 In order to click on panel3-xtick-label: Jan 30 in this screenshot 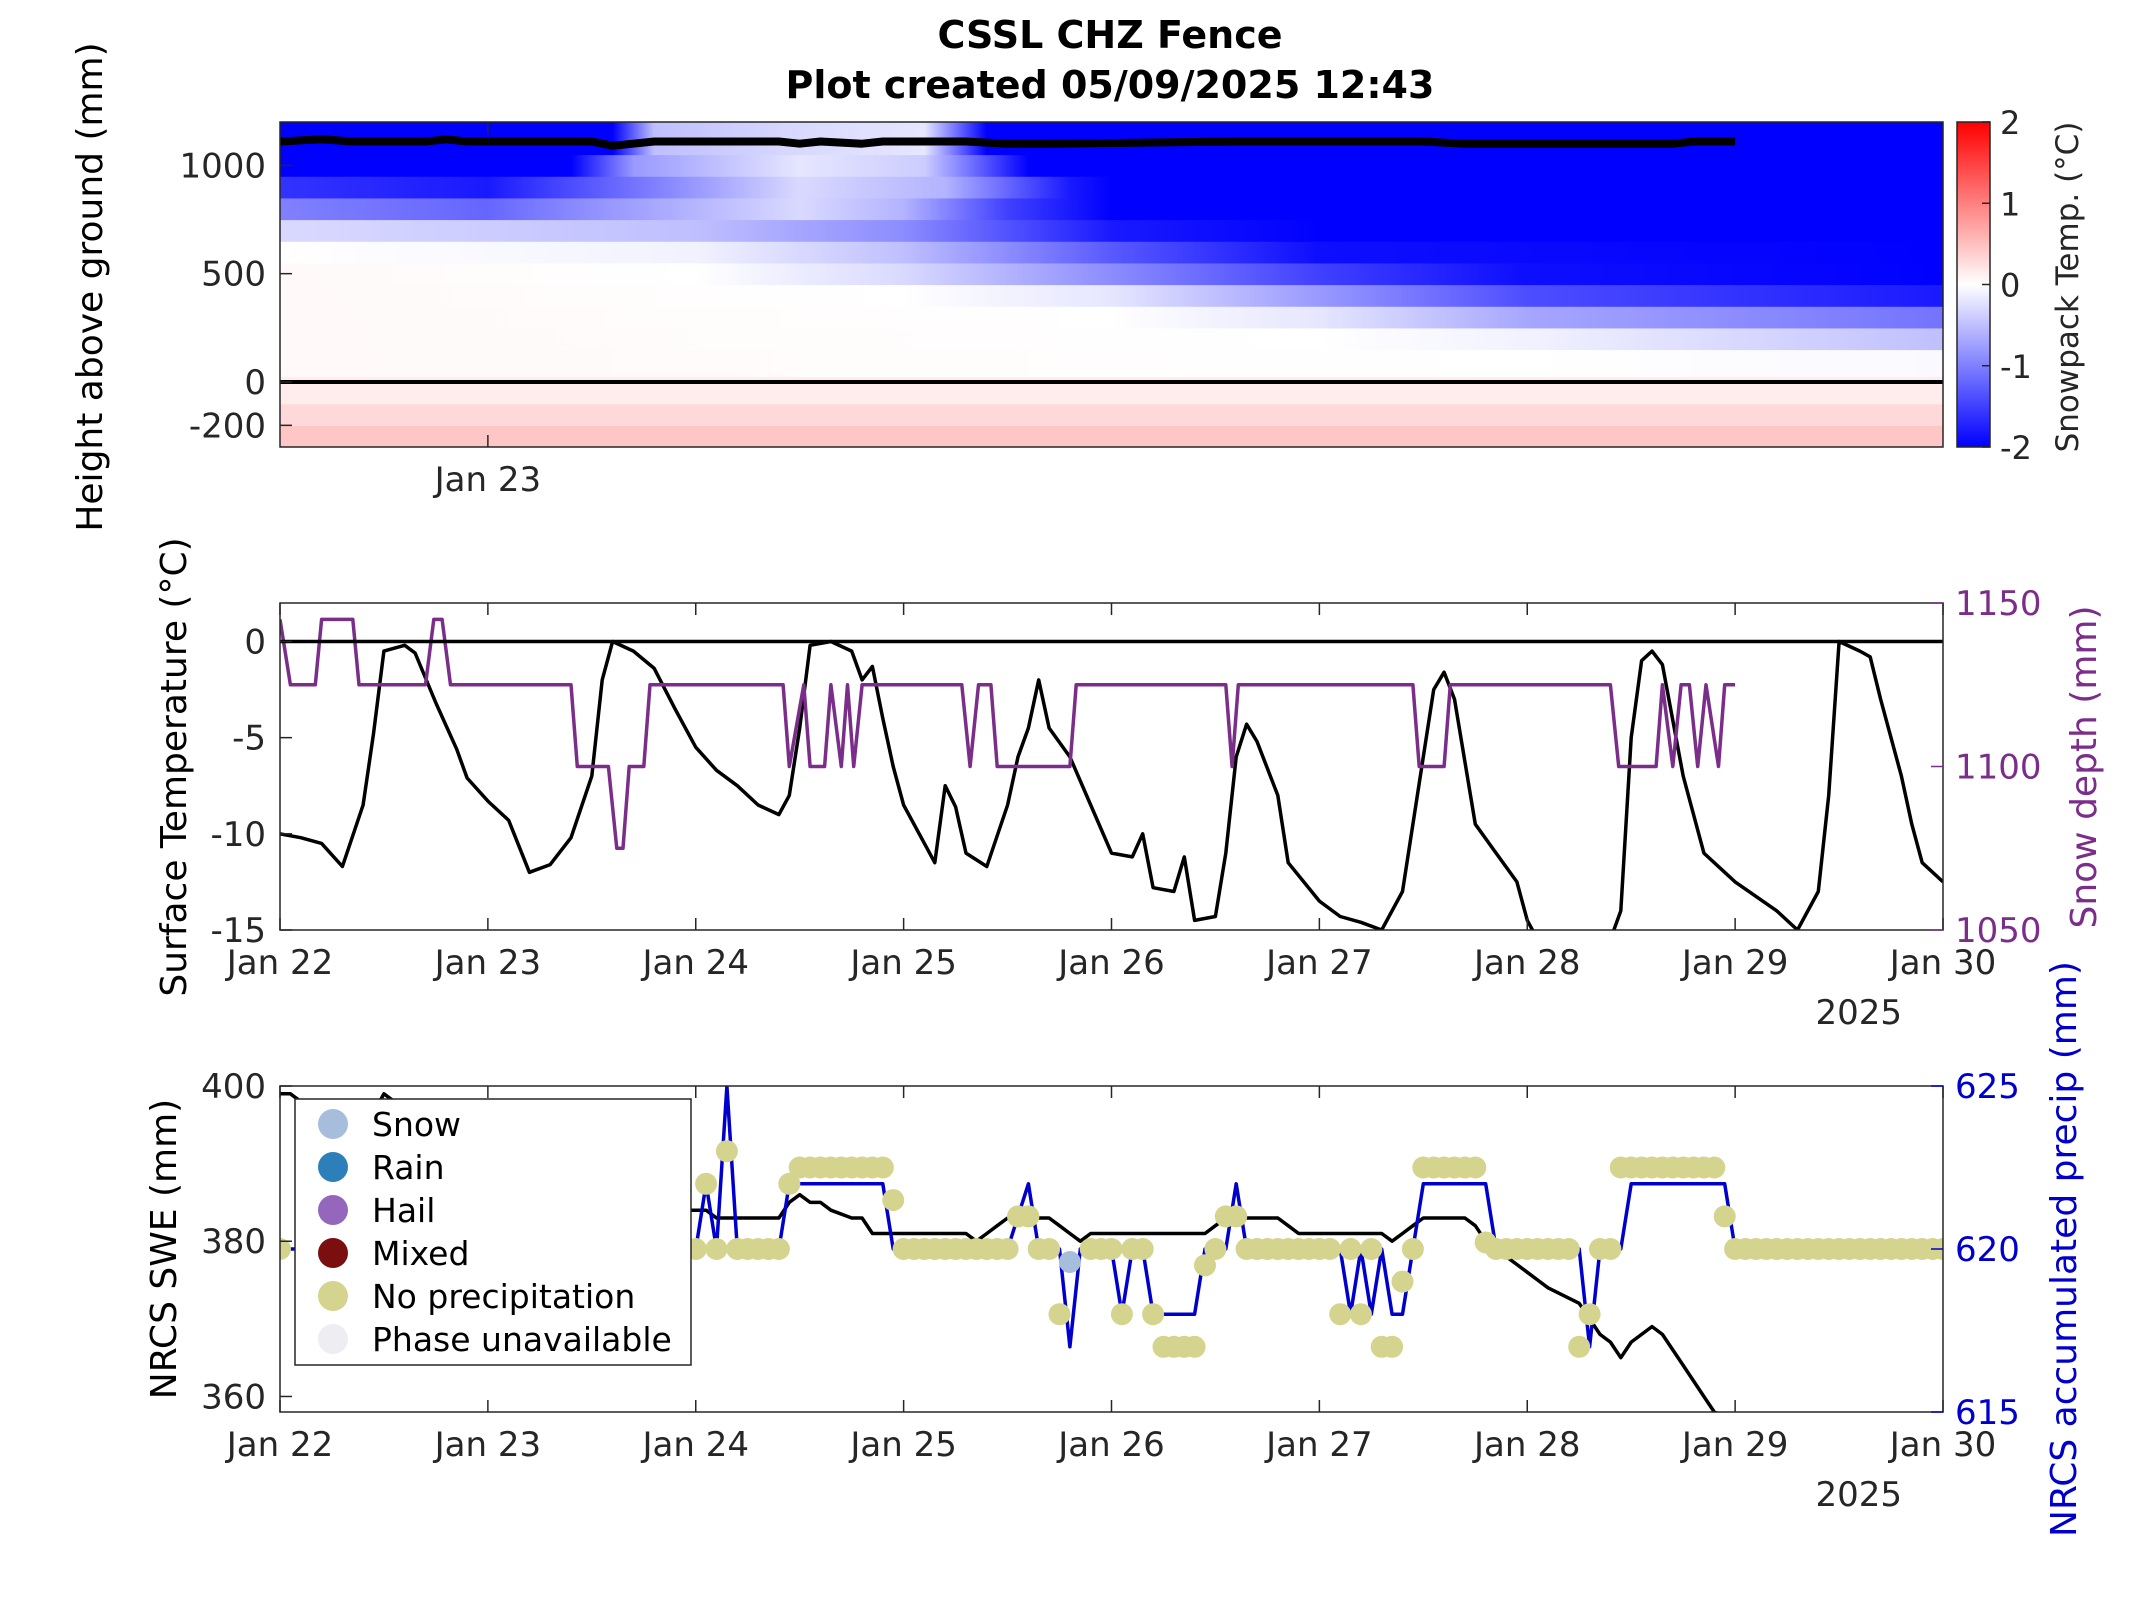, I will do `click(1942, 1445)`.